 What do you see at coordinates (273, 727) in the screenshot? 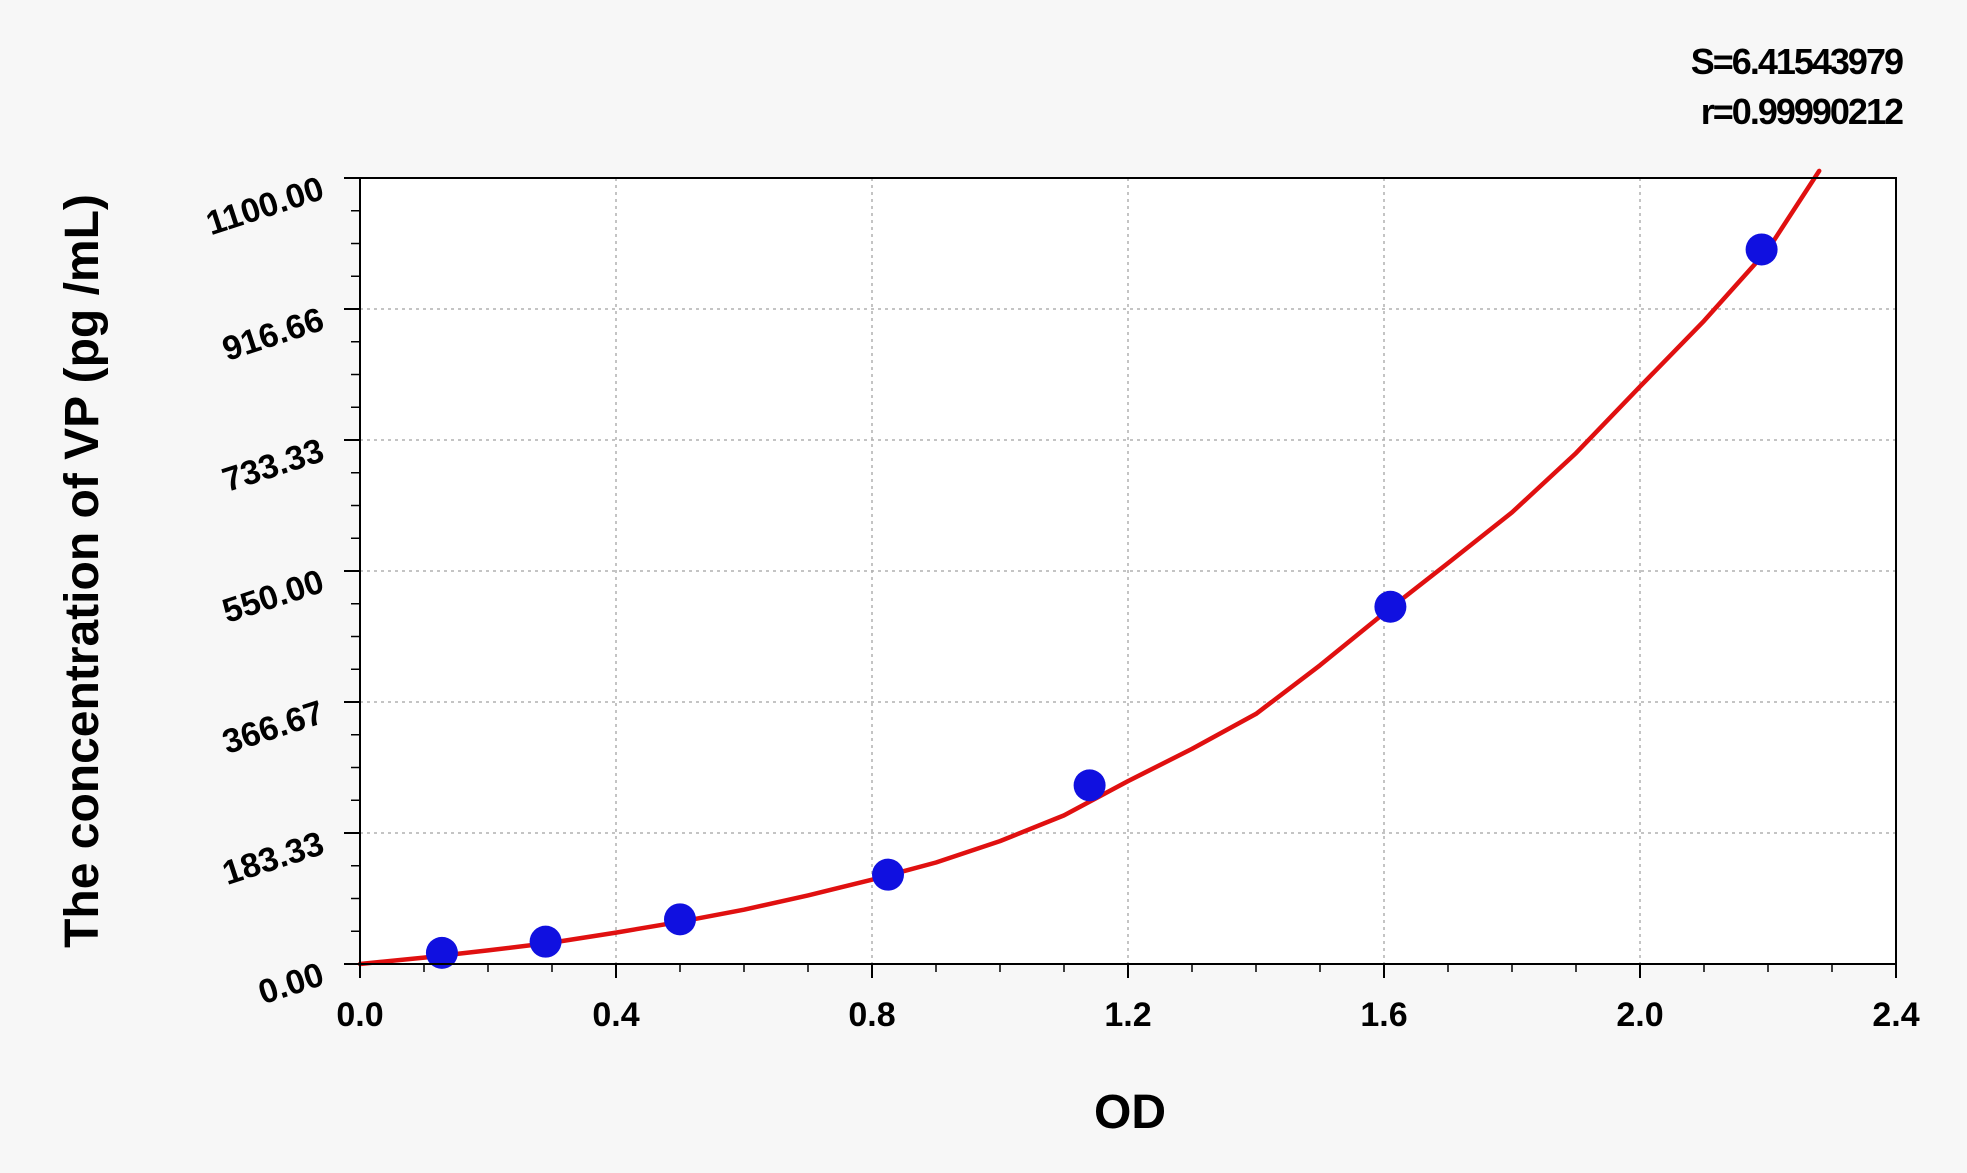
I see `y-tick-label: 366.67` at bounding box center [273, 727].